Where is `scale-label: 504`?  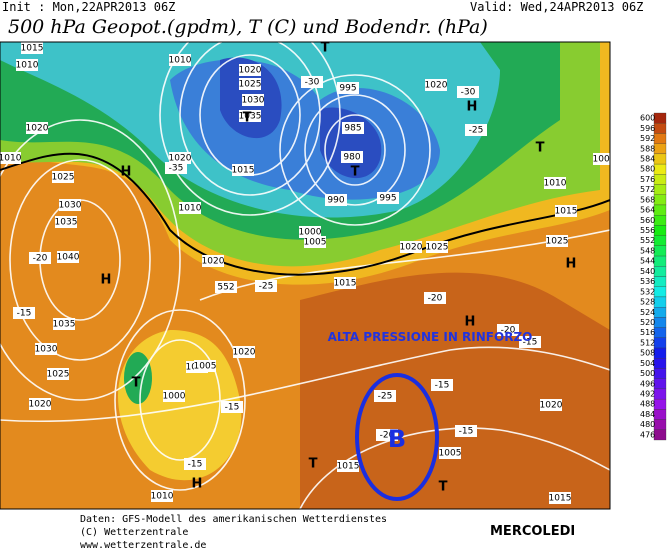
scale-label: 504 is located at coordinates (647, 363).